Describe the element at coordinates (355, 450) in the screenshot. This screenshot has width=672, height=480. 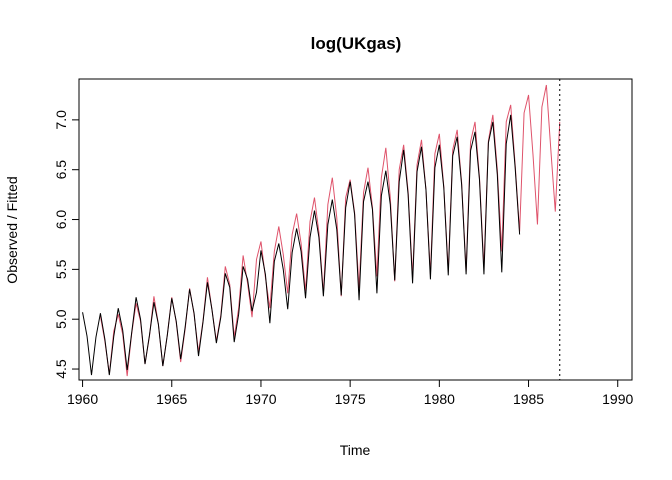
I see `x-axis-label: Time` at that location.